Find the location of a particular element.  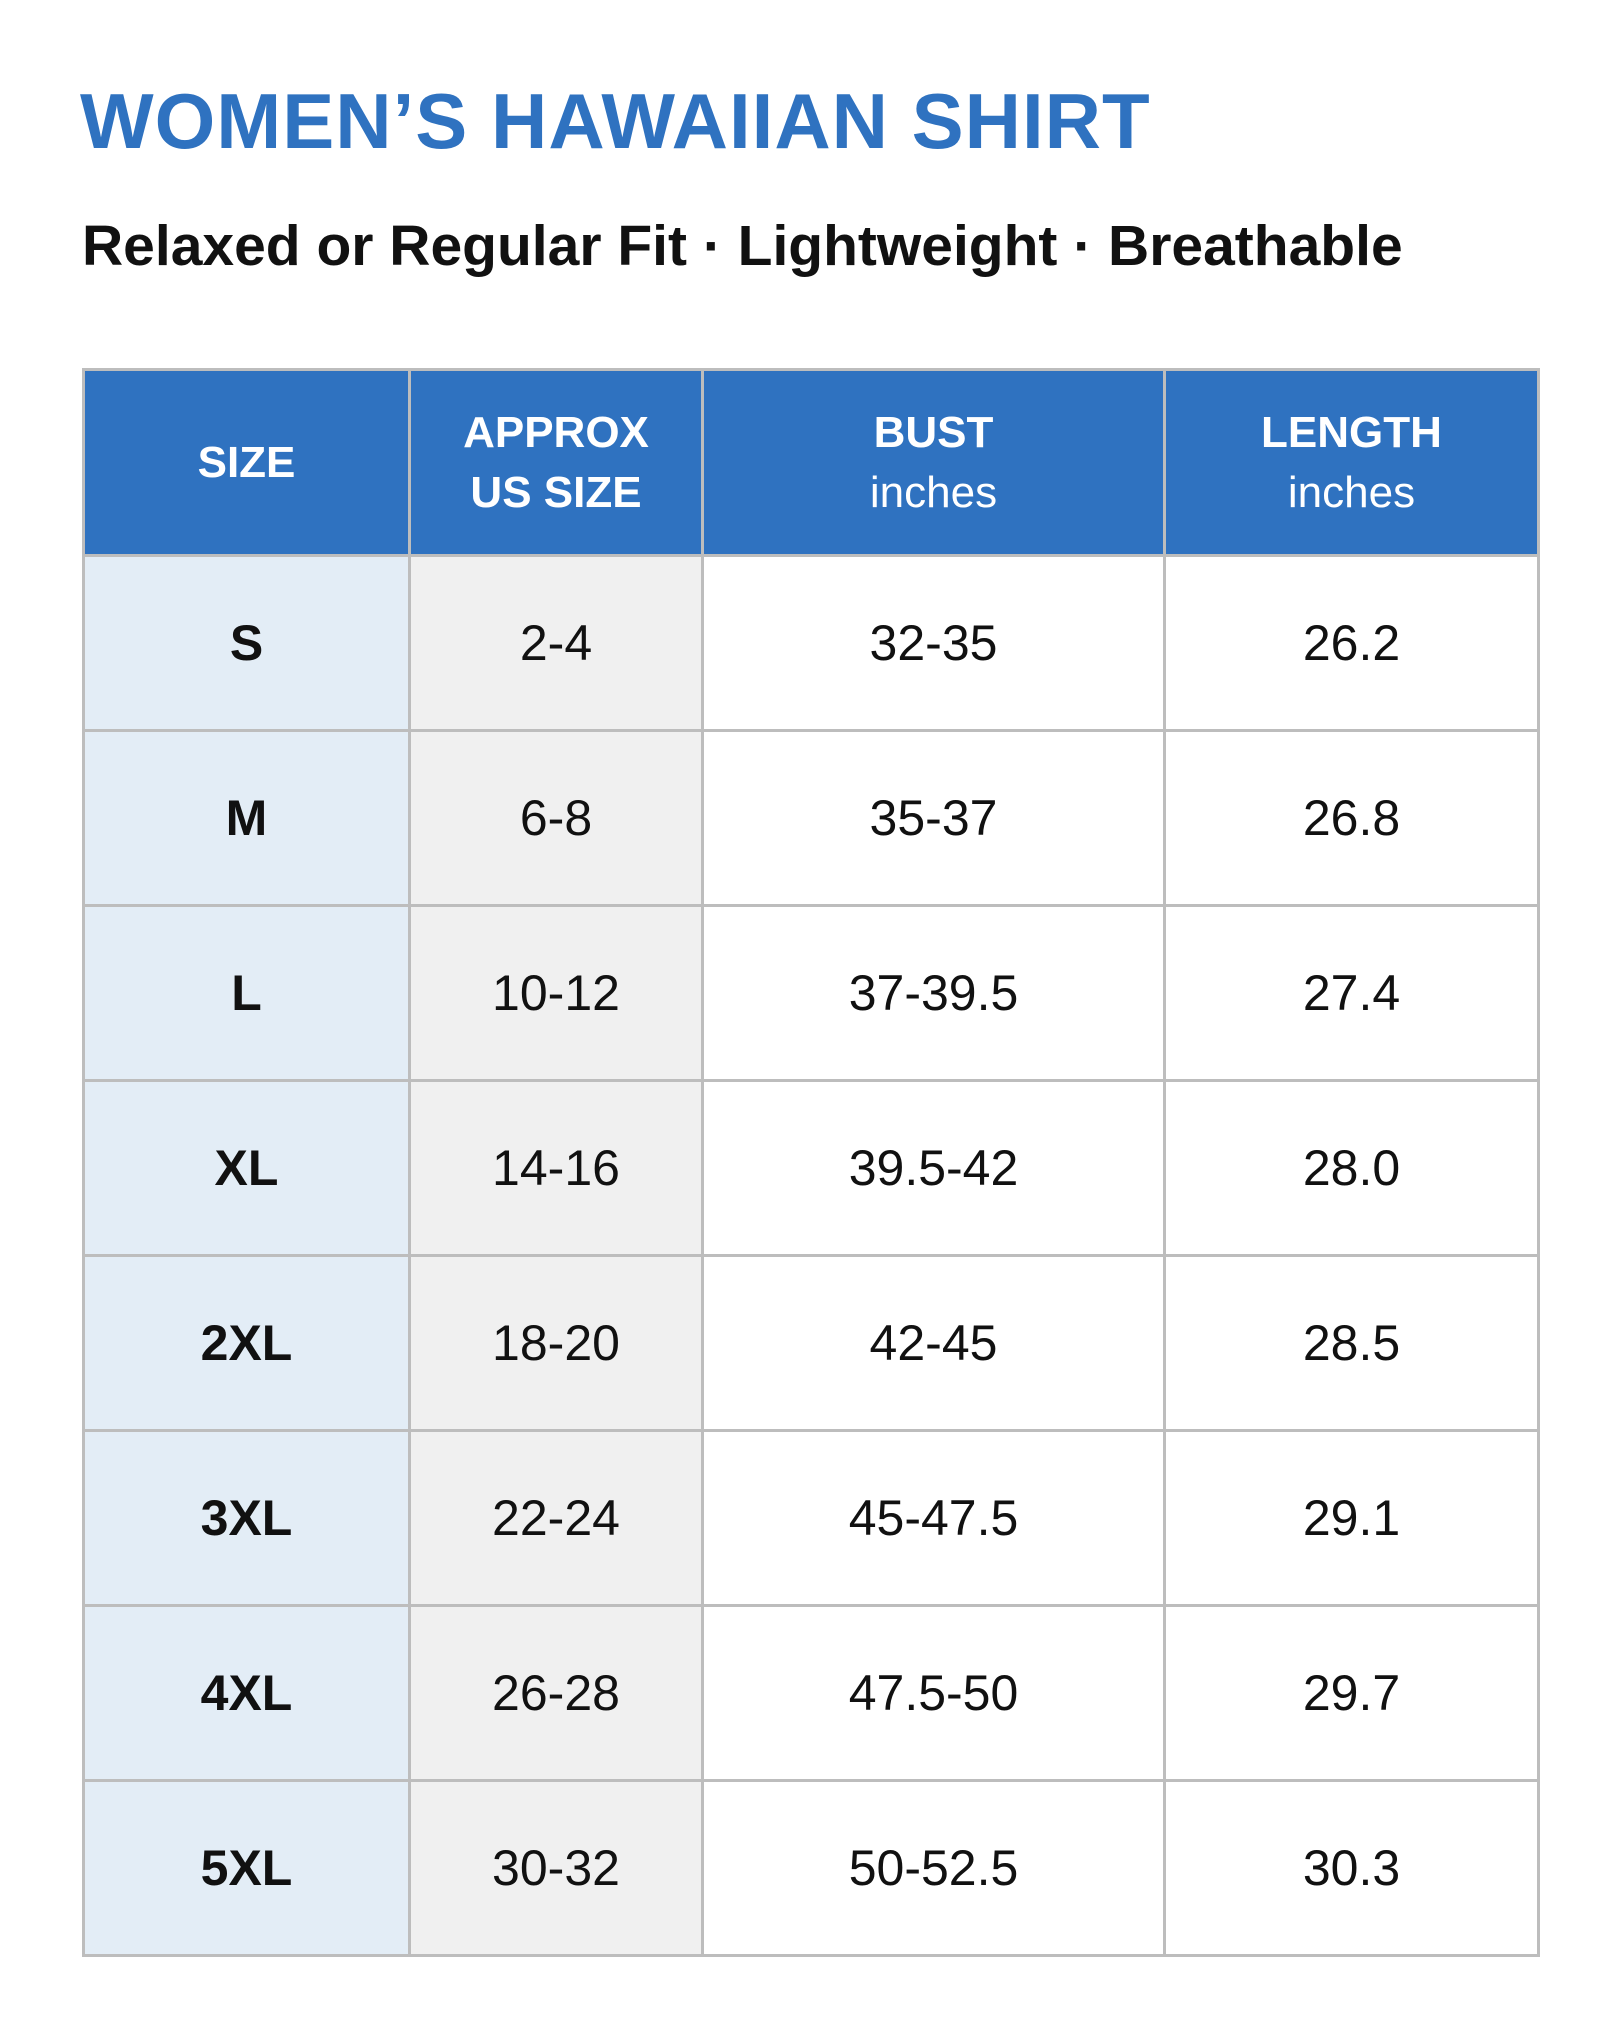

table-cell: 3XL is located at coordinates (246, 1518).